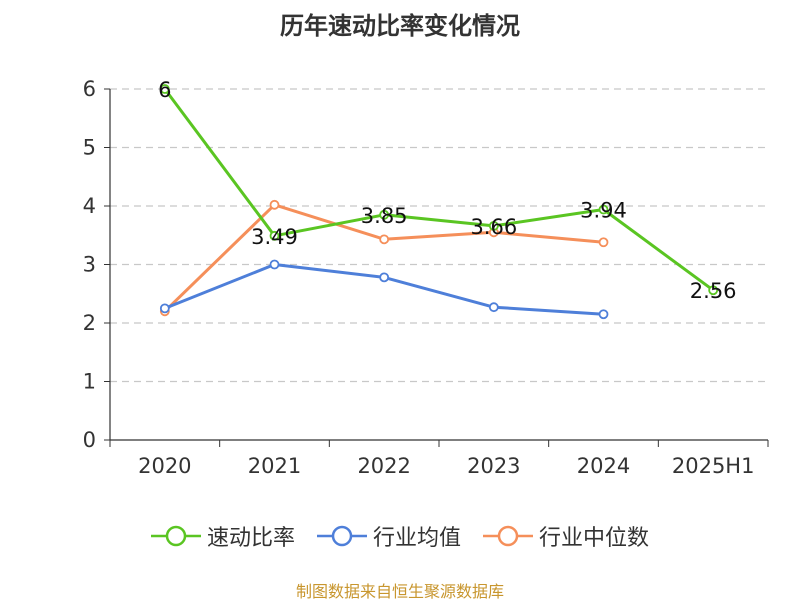 The width and height of the screenshot is (800, 602). Describe the element at coordinates (384, 289) in the screenshot. I see `series-line` at that location.